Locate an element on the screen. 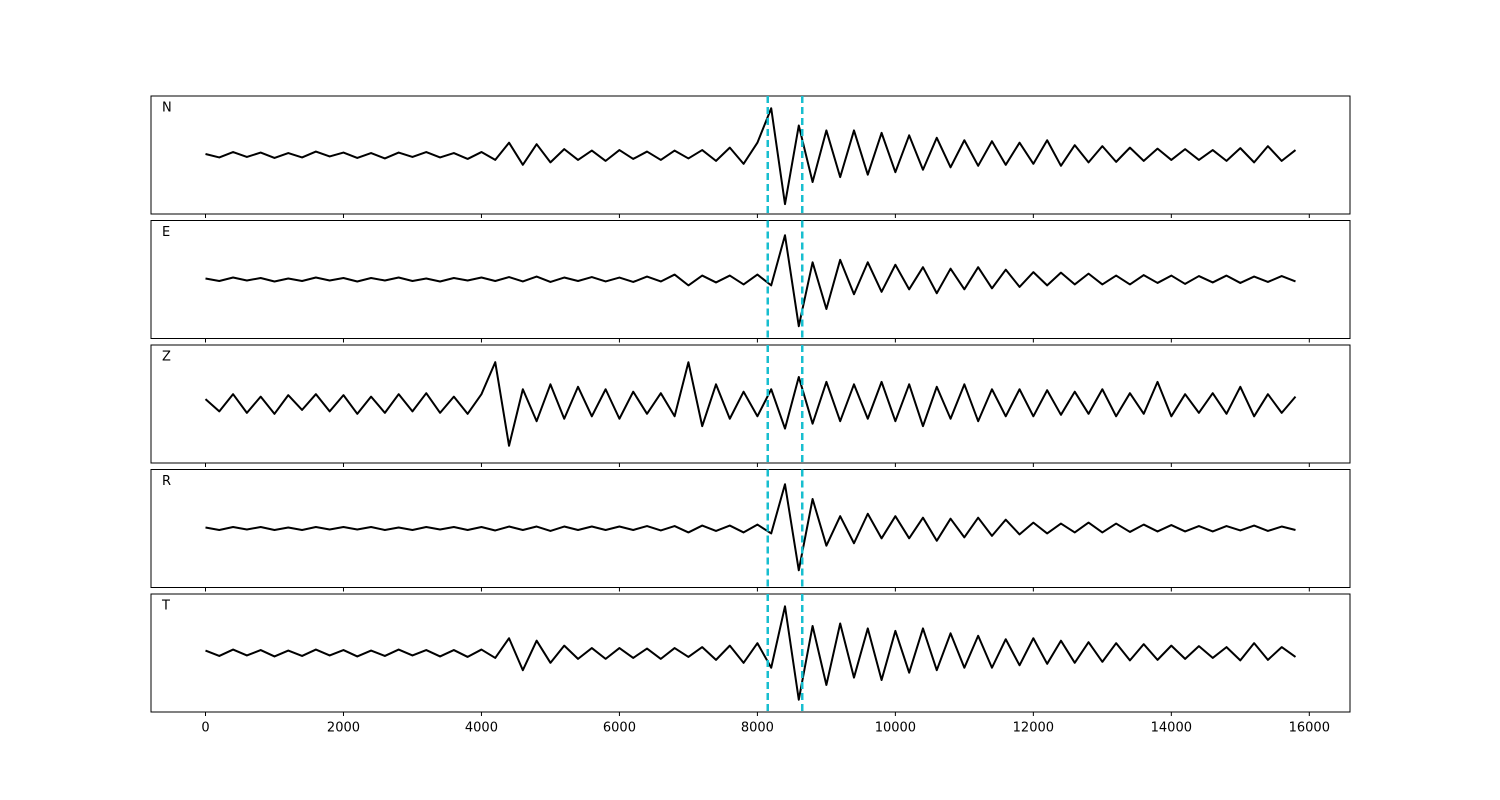 The width and height of the screenshot is (1500, 800). panel-label: E is located at coordinates (166, 232).